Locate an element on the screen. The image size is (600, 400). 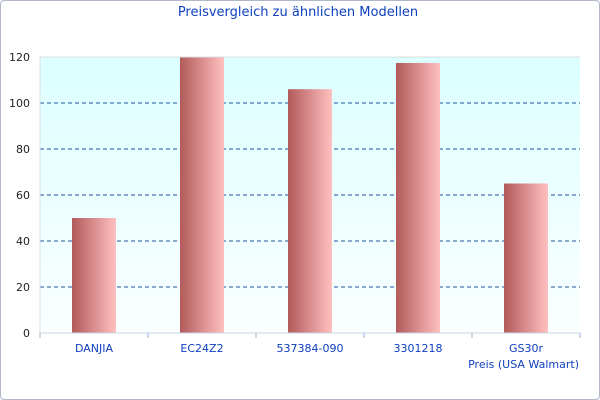
y-tick-label: 40 is located at coordinates (23, 241).